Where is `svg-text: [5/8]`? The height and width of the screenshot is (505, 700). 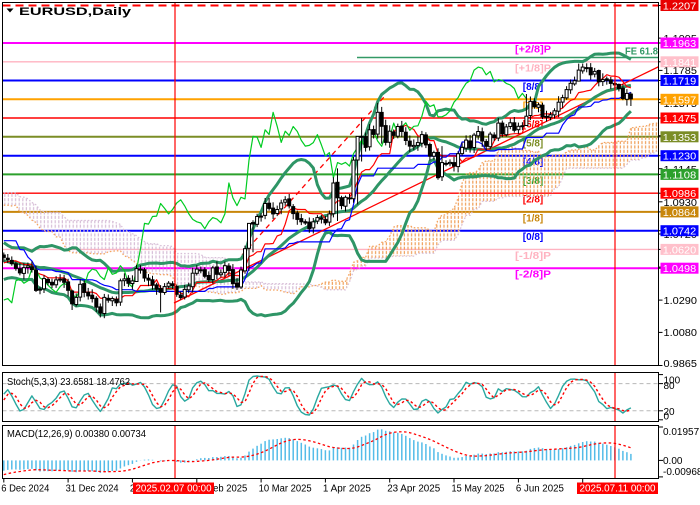 svg-text: [5/8] is located at coordinates (533, 143).